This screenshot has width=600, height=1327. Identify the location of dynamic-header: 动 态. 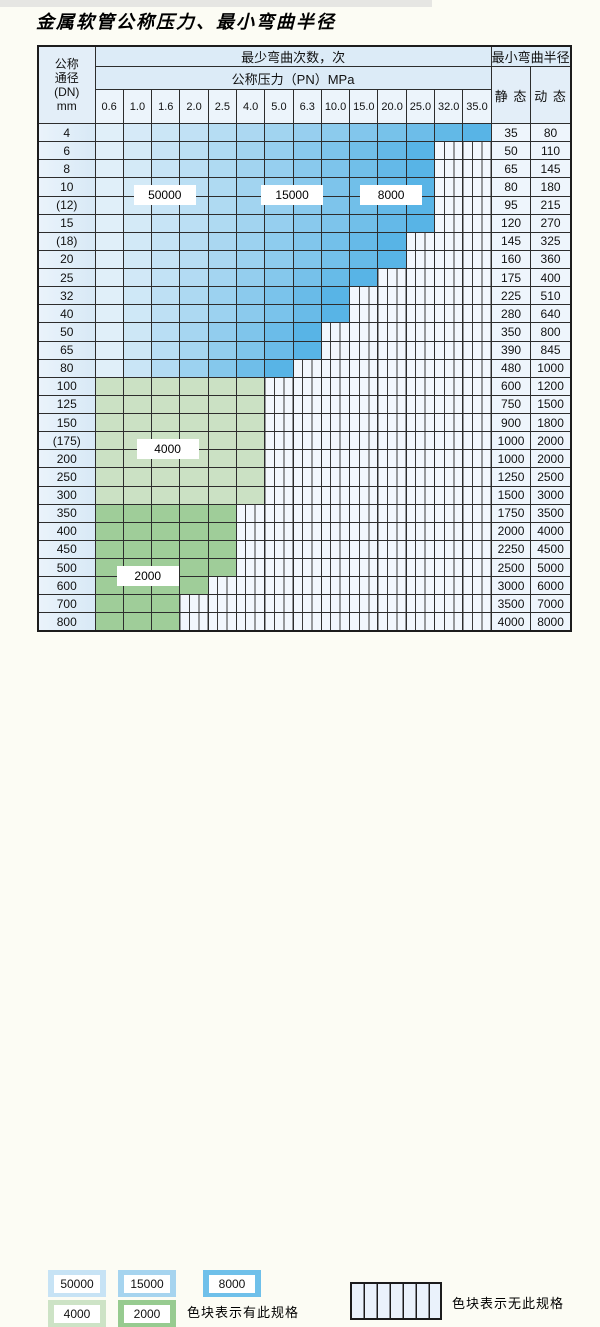
(551, 95).